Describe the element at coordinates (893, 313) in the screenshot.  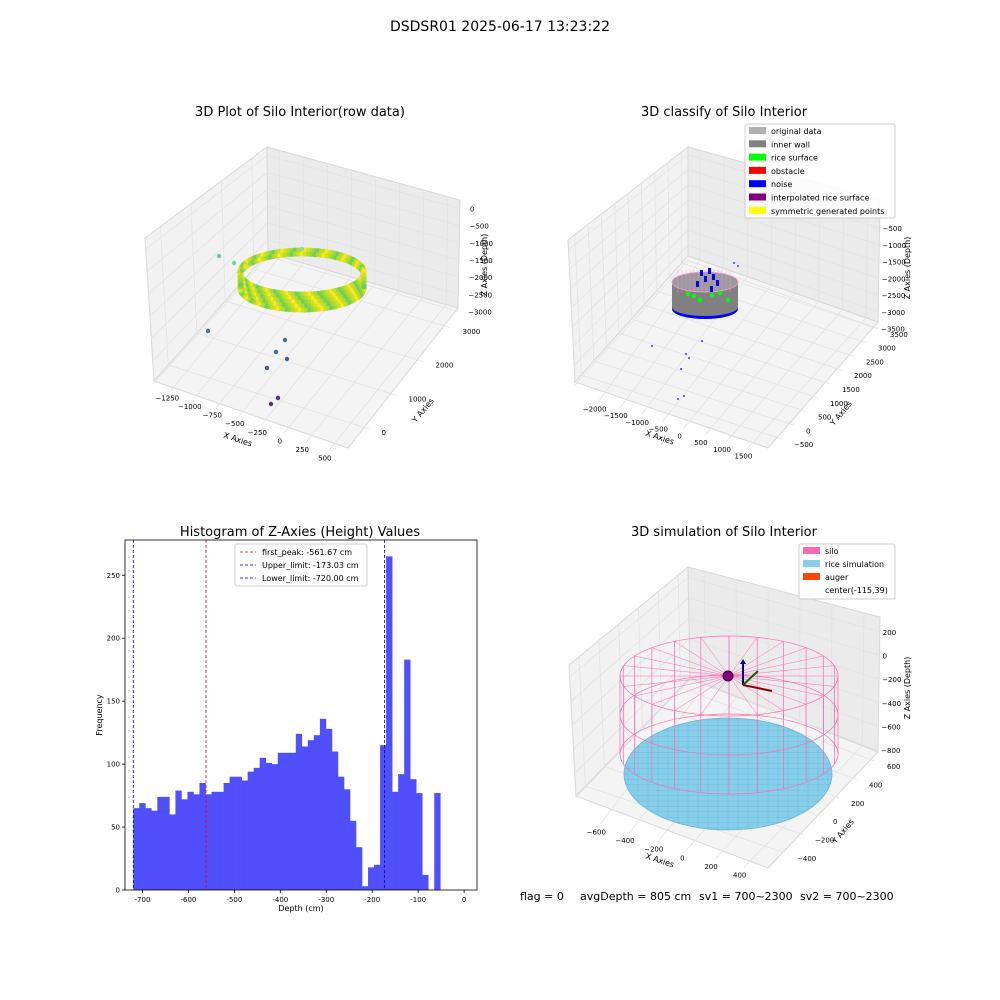
I see `classify-3d-z-tick-label: −3000` at that location.